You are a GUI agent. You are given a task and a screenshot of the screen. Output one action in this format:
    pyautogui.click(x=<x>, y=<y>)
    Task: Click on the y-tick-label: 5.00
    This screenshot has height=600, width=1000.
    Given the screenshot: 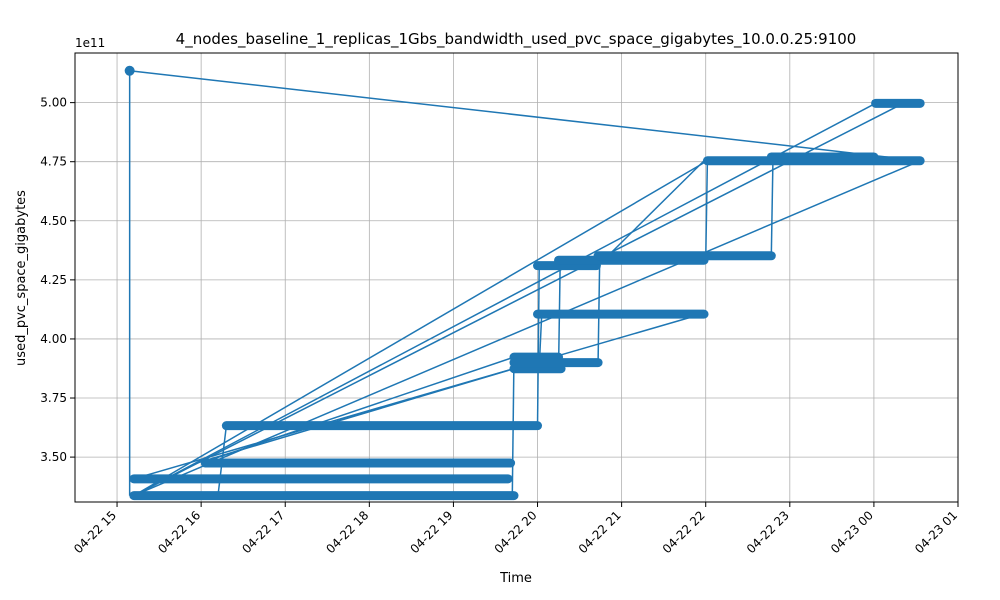 What is the action you would take?
    pyautogui.click(x=53, y=103)
    